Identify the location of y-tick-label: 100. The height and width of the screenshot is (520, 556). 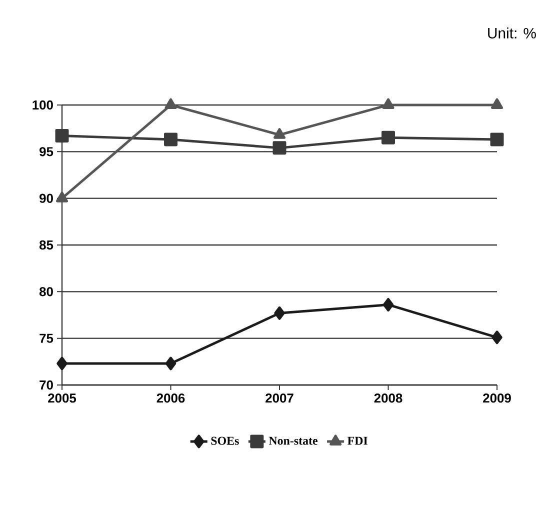
(42, 105).